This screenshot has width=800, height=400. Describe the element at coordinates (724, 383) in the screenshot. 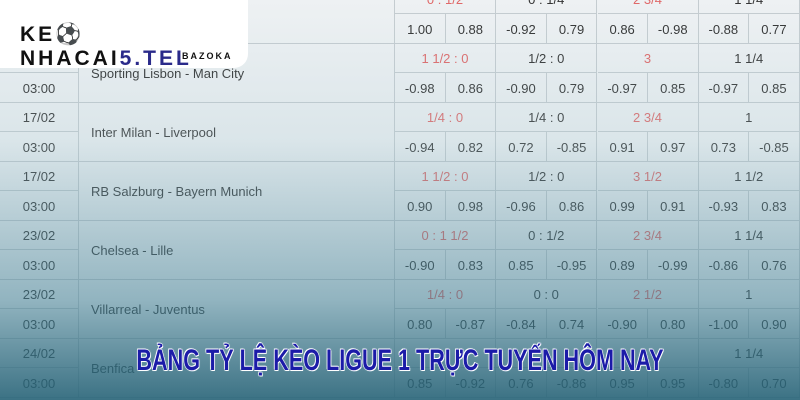

I see `odds-value: -0.80` at that location.